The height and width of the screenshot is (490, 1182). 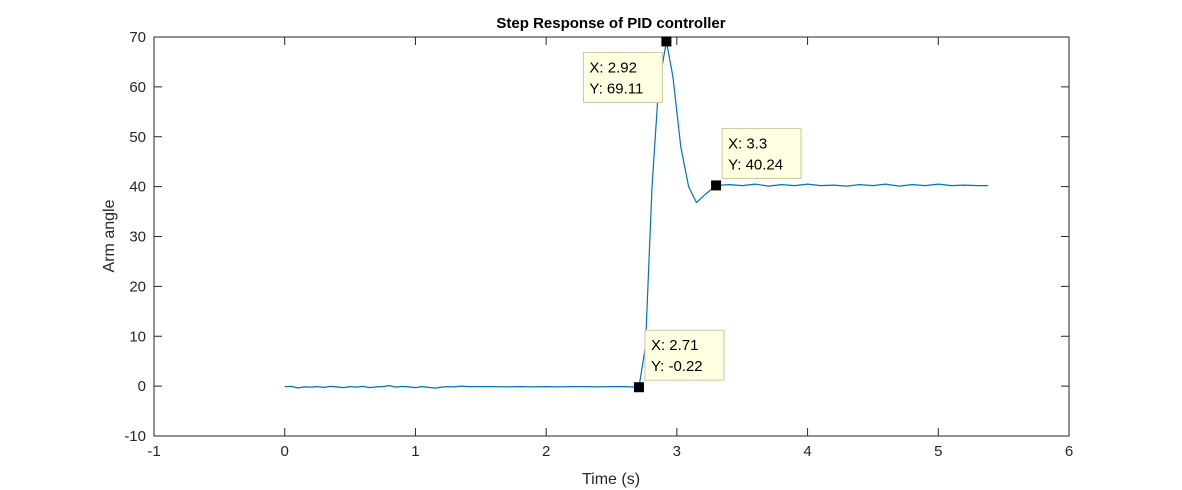 I want to click on datatip-x-label: X: 3.3, so click(x=747, y=143).